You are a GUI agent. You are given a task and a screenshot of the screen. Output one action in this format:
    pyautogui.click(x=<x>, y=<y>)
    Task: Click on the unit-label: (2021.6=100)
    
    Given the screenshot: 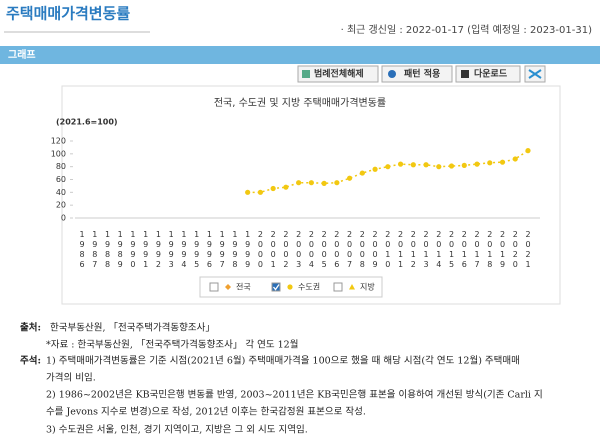 What is the action you would take?
    pyautogui.click(x=87, y=122)
    